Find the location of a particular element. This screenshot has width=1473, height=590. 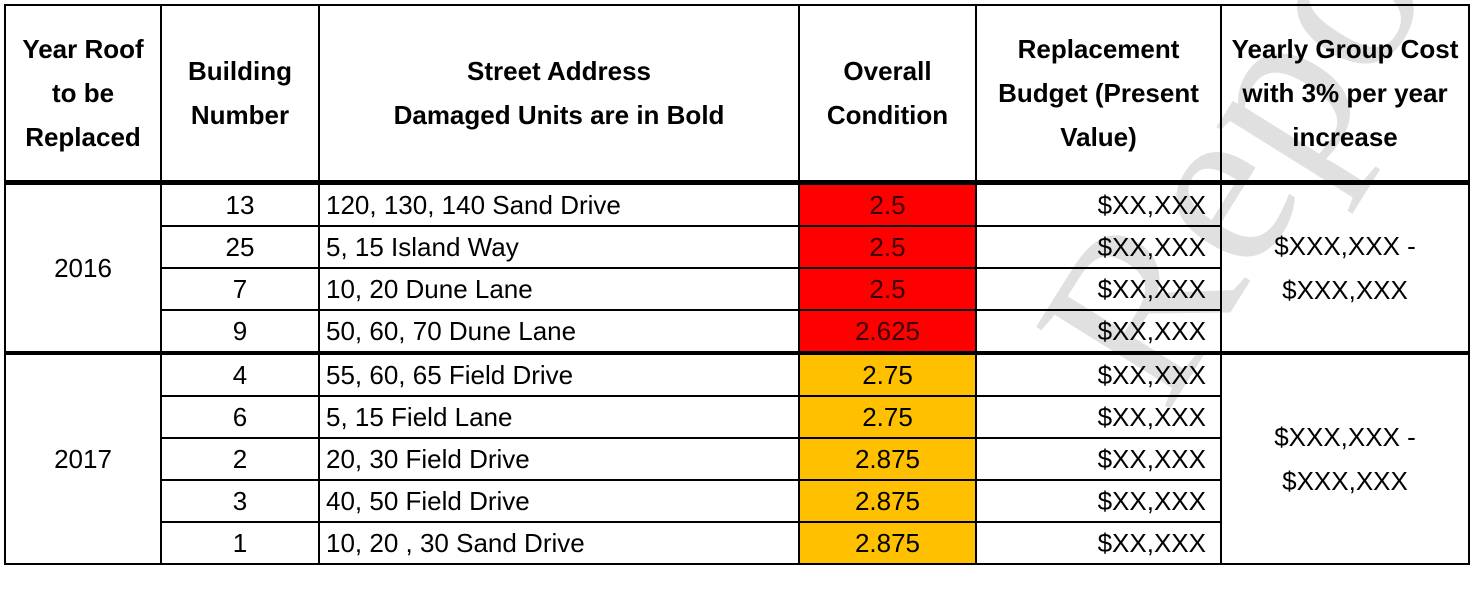

table-row: 6 5, 15 Field Lane 2.75 $XX,XXX is located at coordinates (737, 417).